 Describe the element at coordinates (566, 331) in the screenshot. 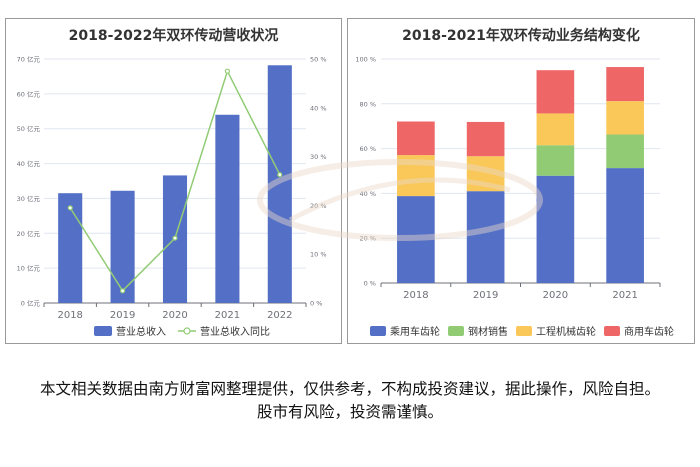

I see `legend-label: 工程机械齿轮` at that location.